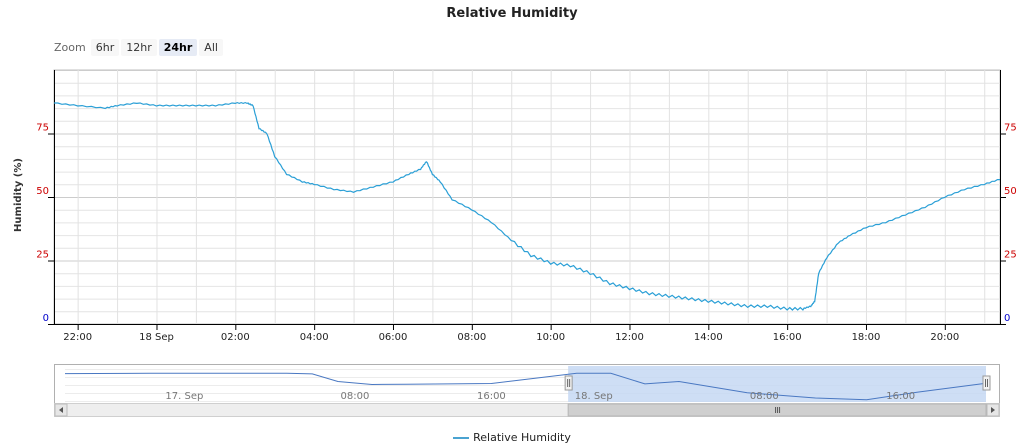 This screenshot has height=447, width=1024. What do you see at coordinates (629, 337) in the screenshot?
I see `x-tick-label: 12:00` at bounding box center [629, 337].